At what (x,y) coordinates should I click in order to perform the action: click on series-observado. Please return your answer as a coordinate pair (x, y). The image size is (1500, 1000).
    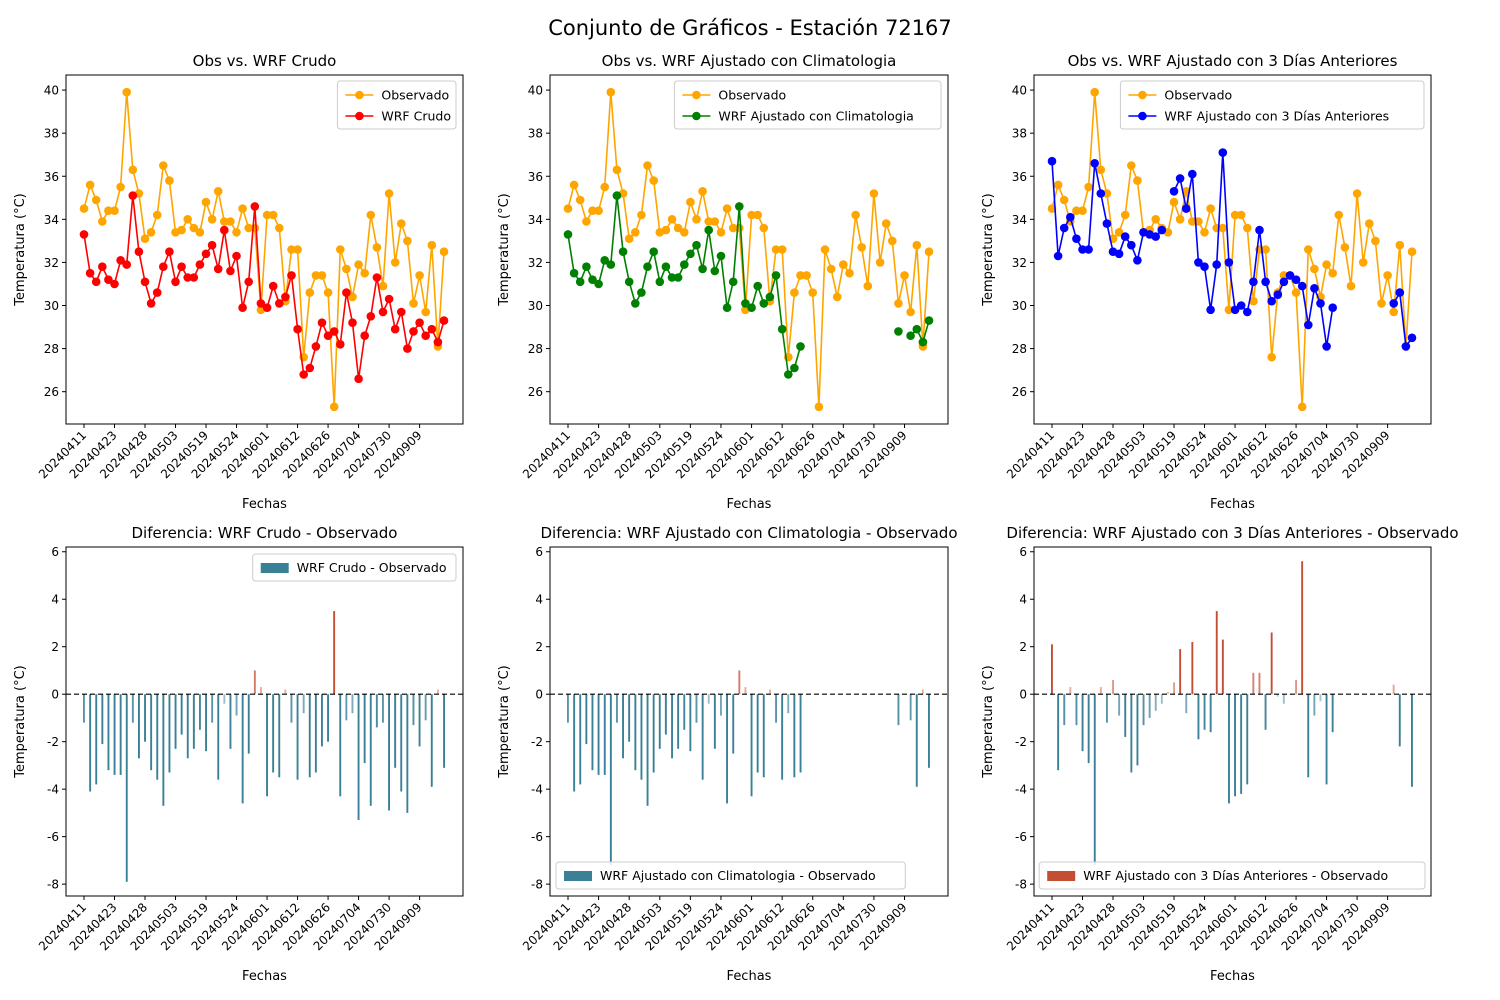
    Looking at the image, I should click on (1232, 249).